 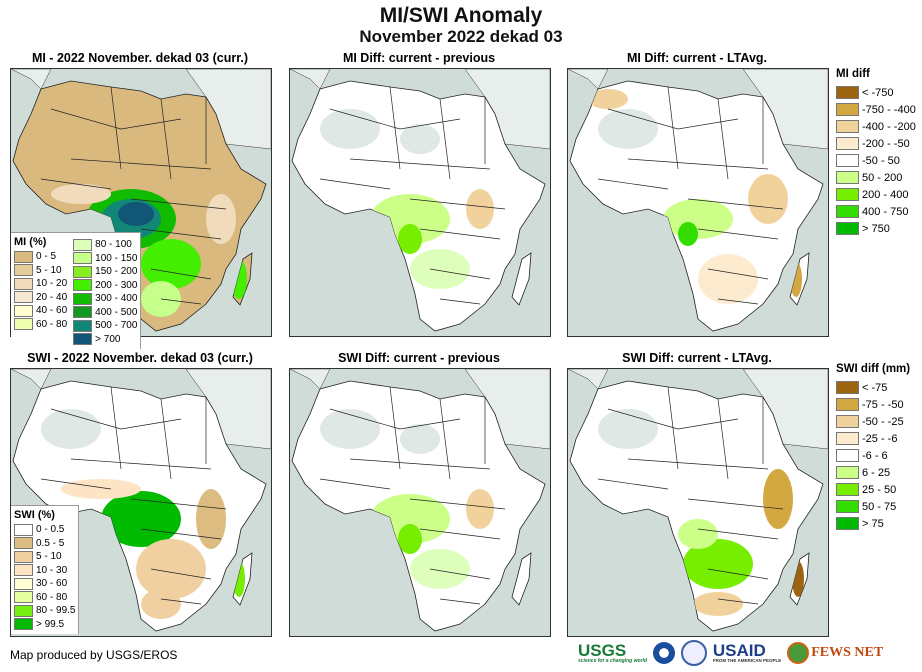 What do you see at coordinates (835, 653) in the screenshot?
I see `fewsnet-logo: FEWS NET` at bounding box center [835, 653].